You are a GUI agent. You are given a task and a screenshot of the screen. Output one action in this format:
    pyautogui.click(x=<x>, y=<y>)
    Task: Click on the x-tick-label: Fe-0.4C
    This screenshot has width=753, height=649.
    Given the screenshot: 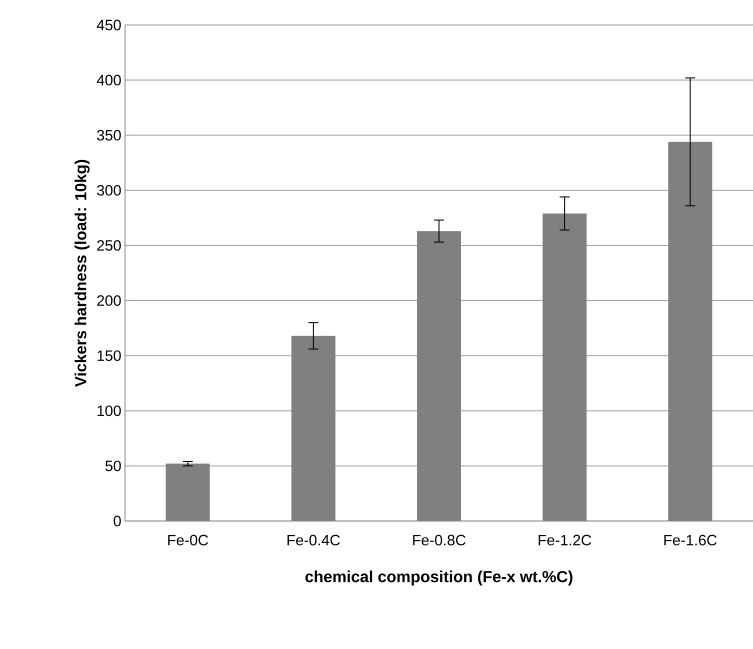 What is the action you would take?
    pyautogui.click(x=314, y=540)
    